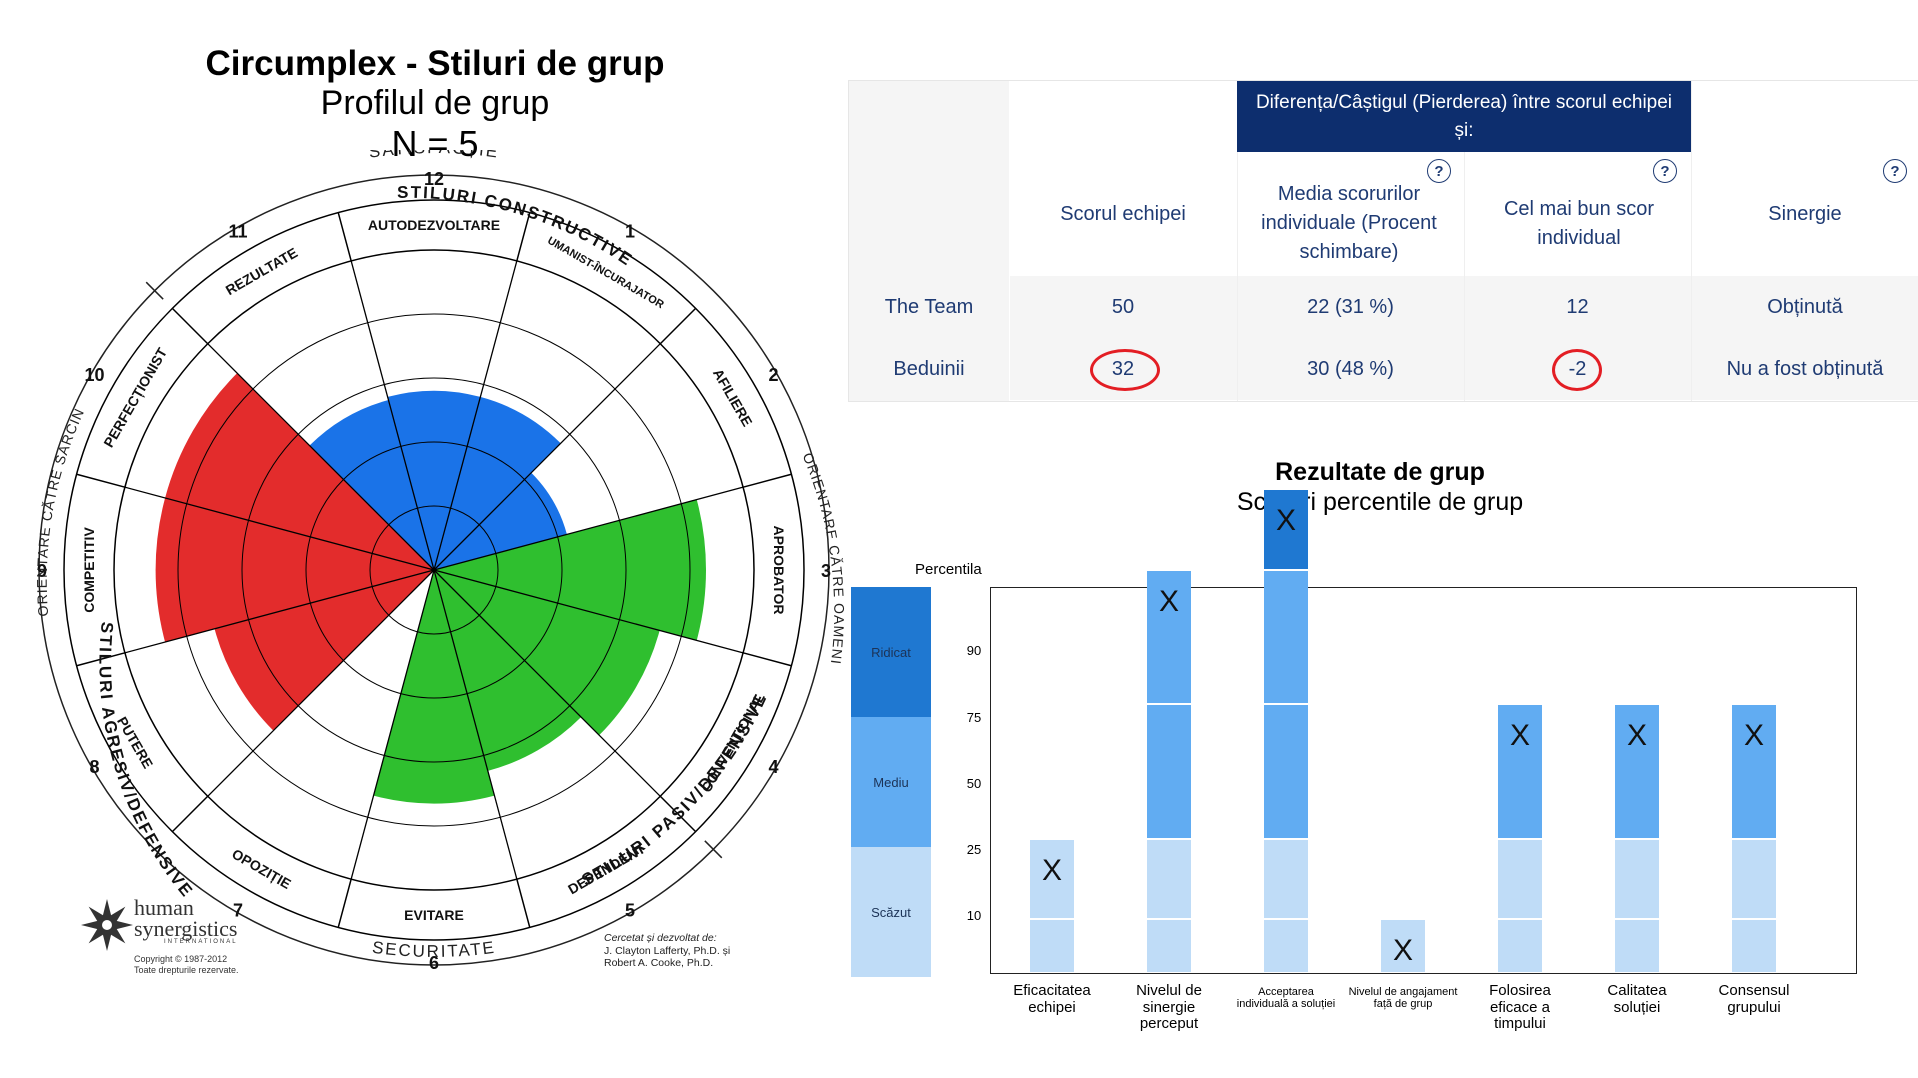 The width and height of the screenshot is (1918, 1078). I want to click on svg-text: SECURITATE, so click(434, 949).